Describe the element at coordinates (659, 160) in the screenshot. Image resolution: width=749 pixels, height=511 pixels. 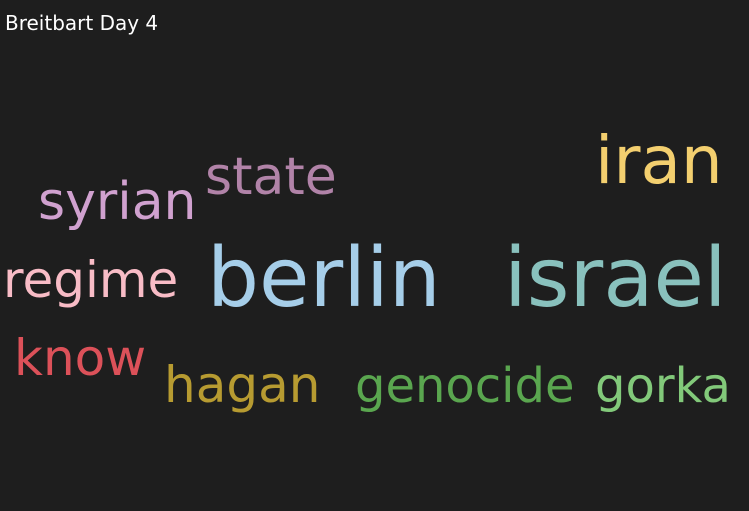
I see `word-iran: iran` at that location.